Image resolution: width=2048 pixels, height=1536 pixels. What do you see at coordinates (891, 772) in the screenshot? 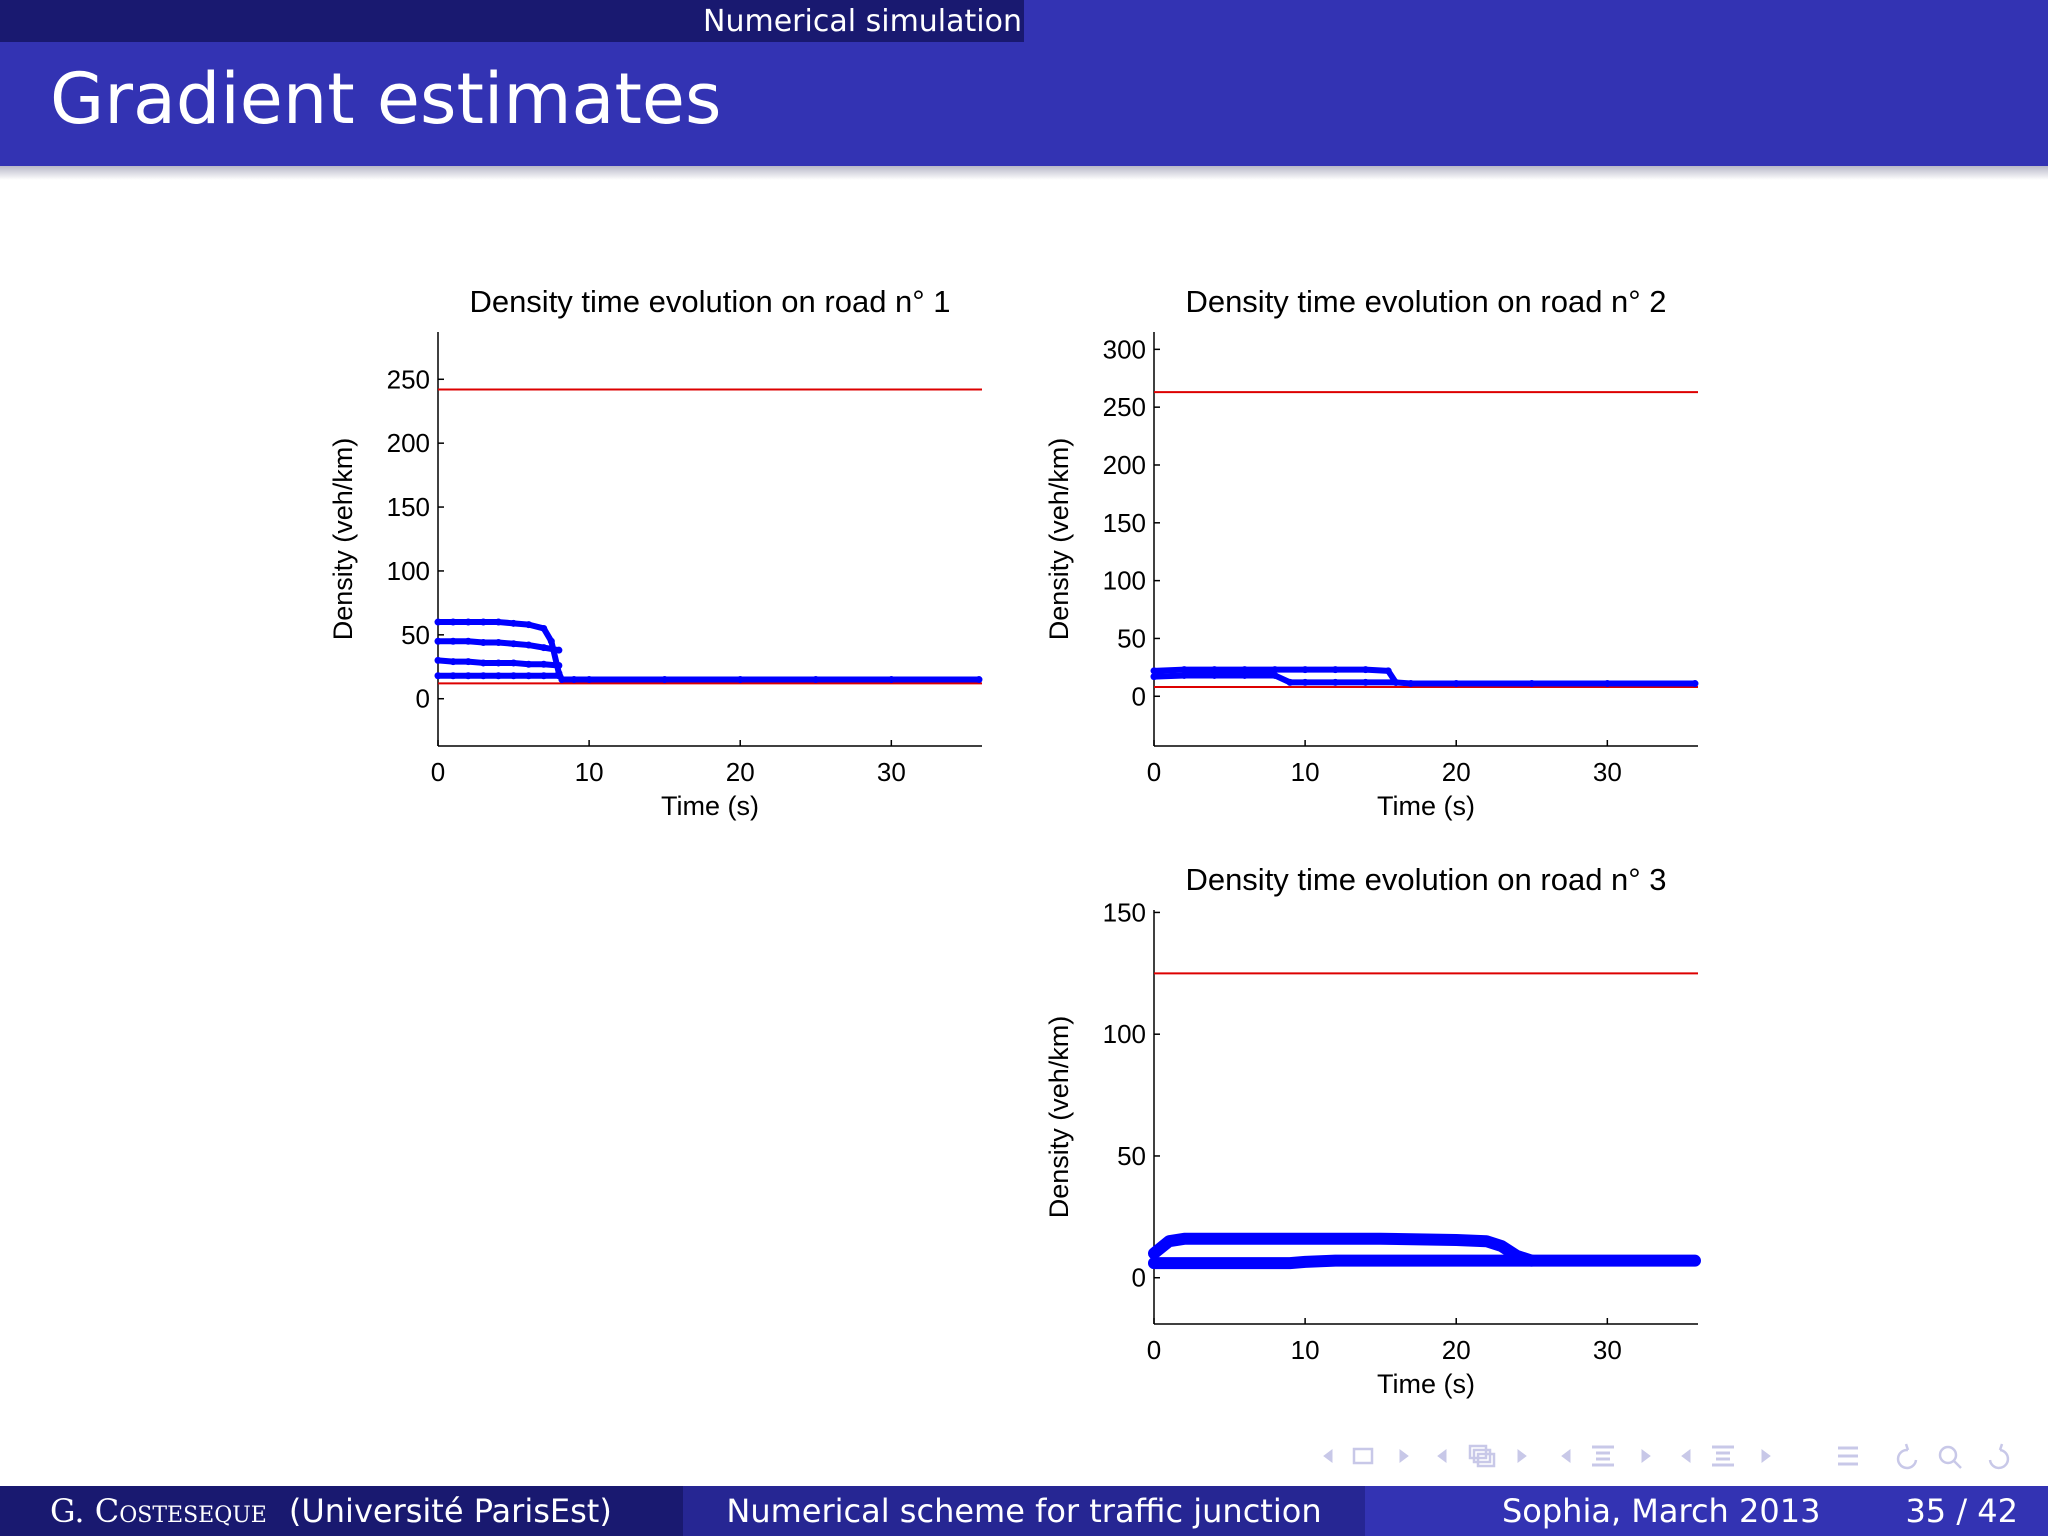
I see `x-tick-label: 30` at bounding box center [891, 772].